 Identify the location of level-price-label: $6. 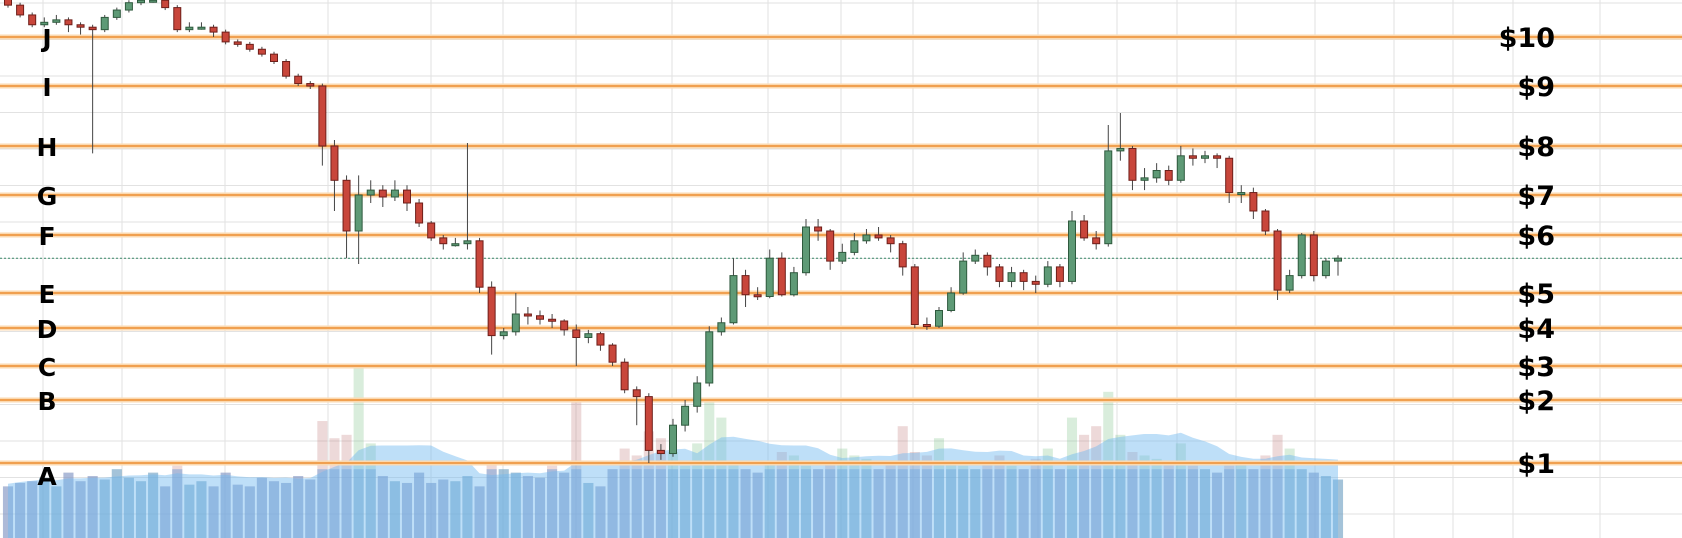
(1536, 236).